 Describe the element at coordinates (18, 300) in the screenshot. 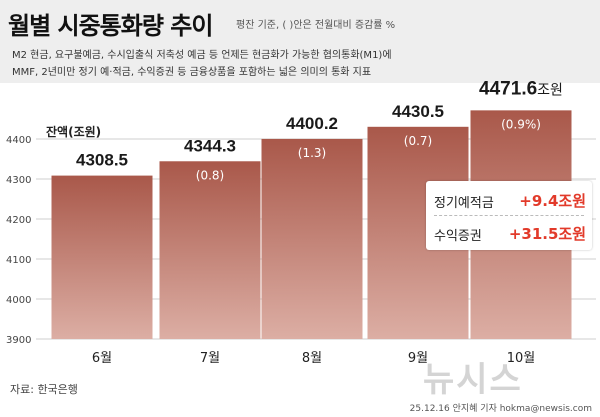

I see `y-tick-label: 4000` at that location.